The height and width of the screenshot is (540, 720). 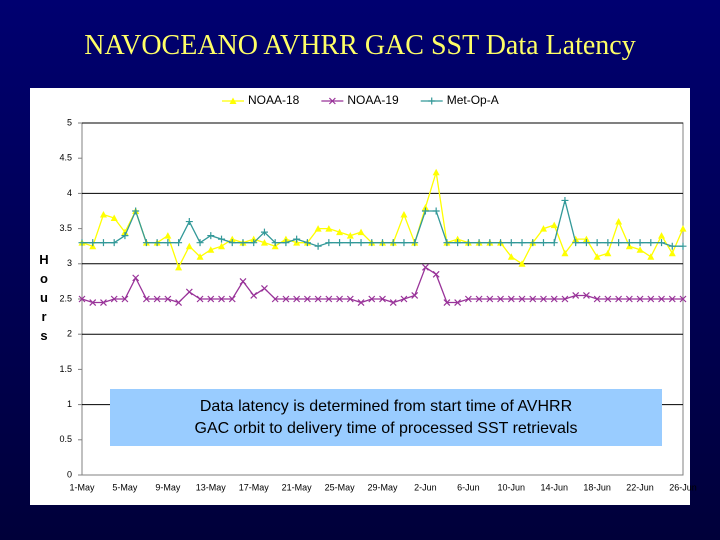 I want to click on x-tick-label: 14-Jun, so click(x=554, y=487).